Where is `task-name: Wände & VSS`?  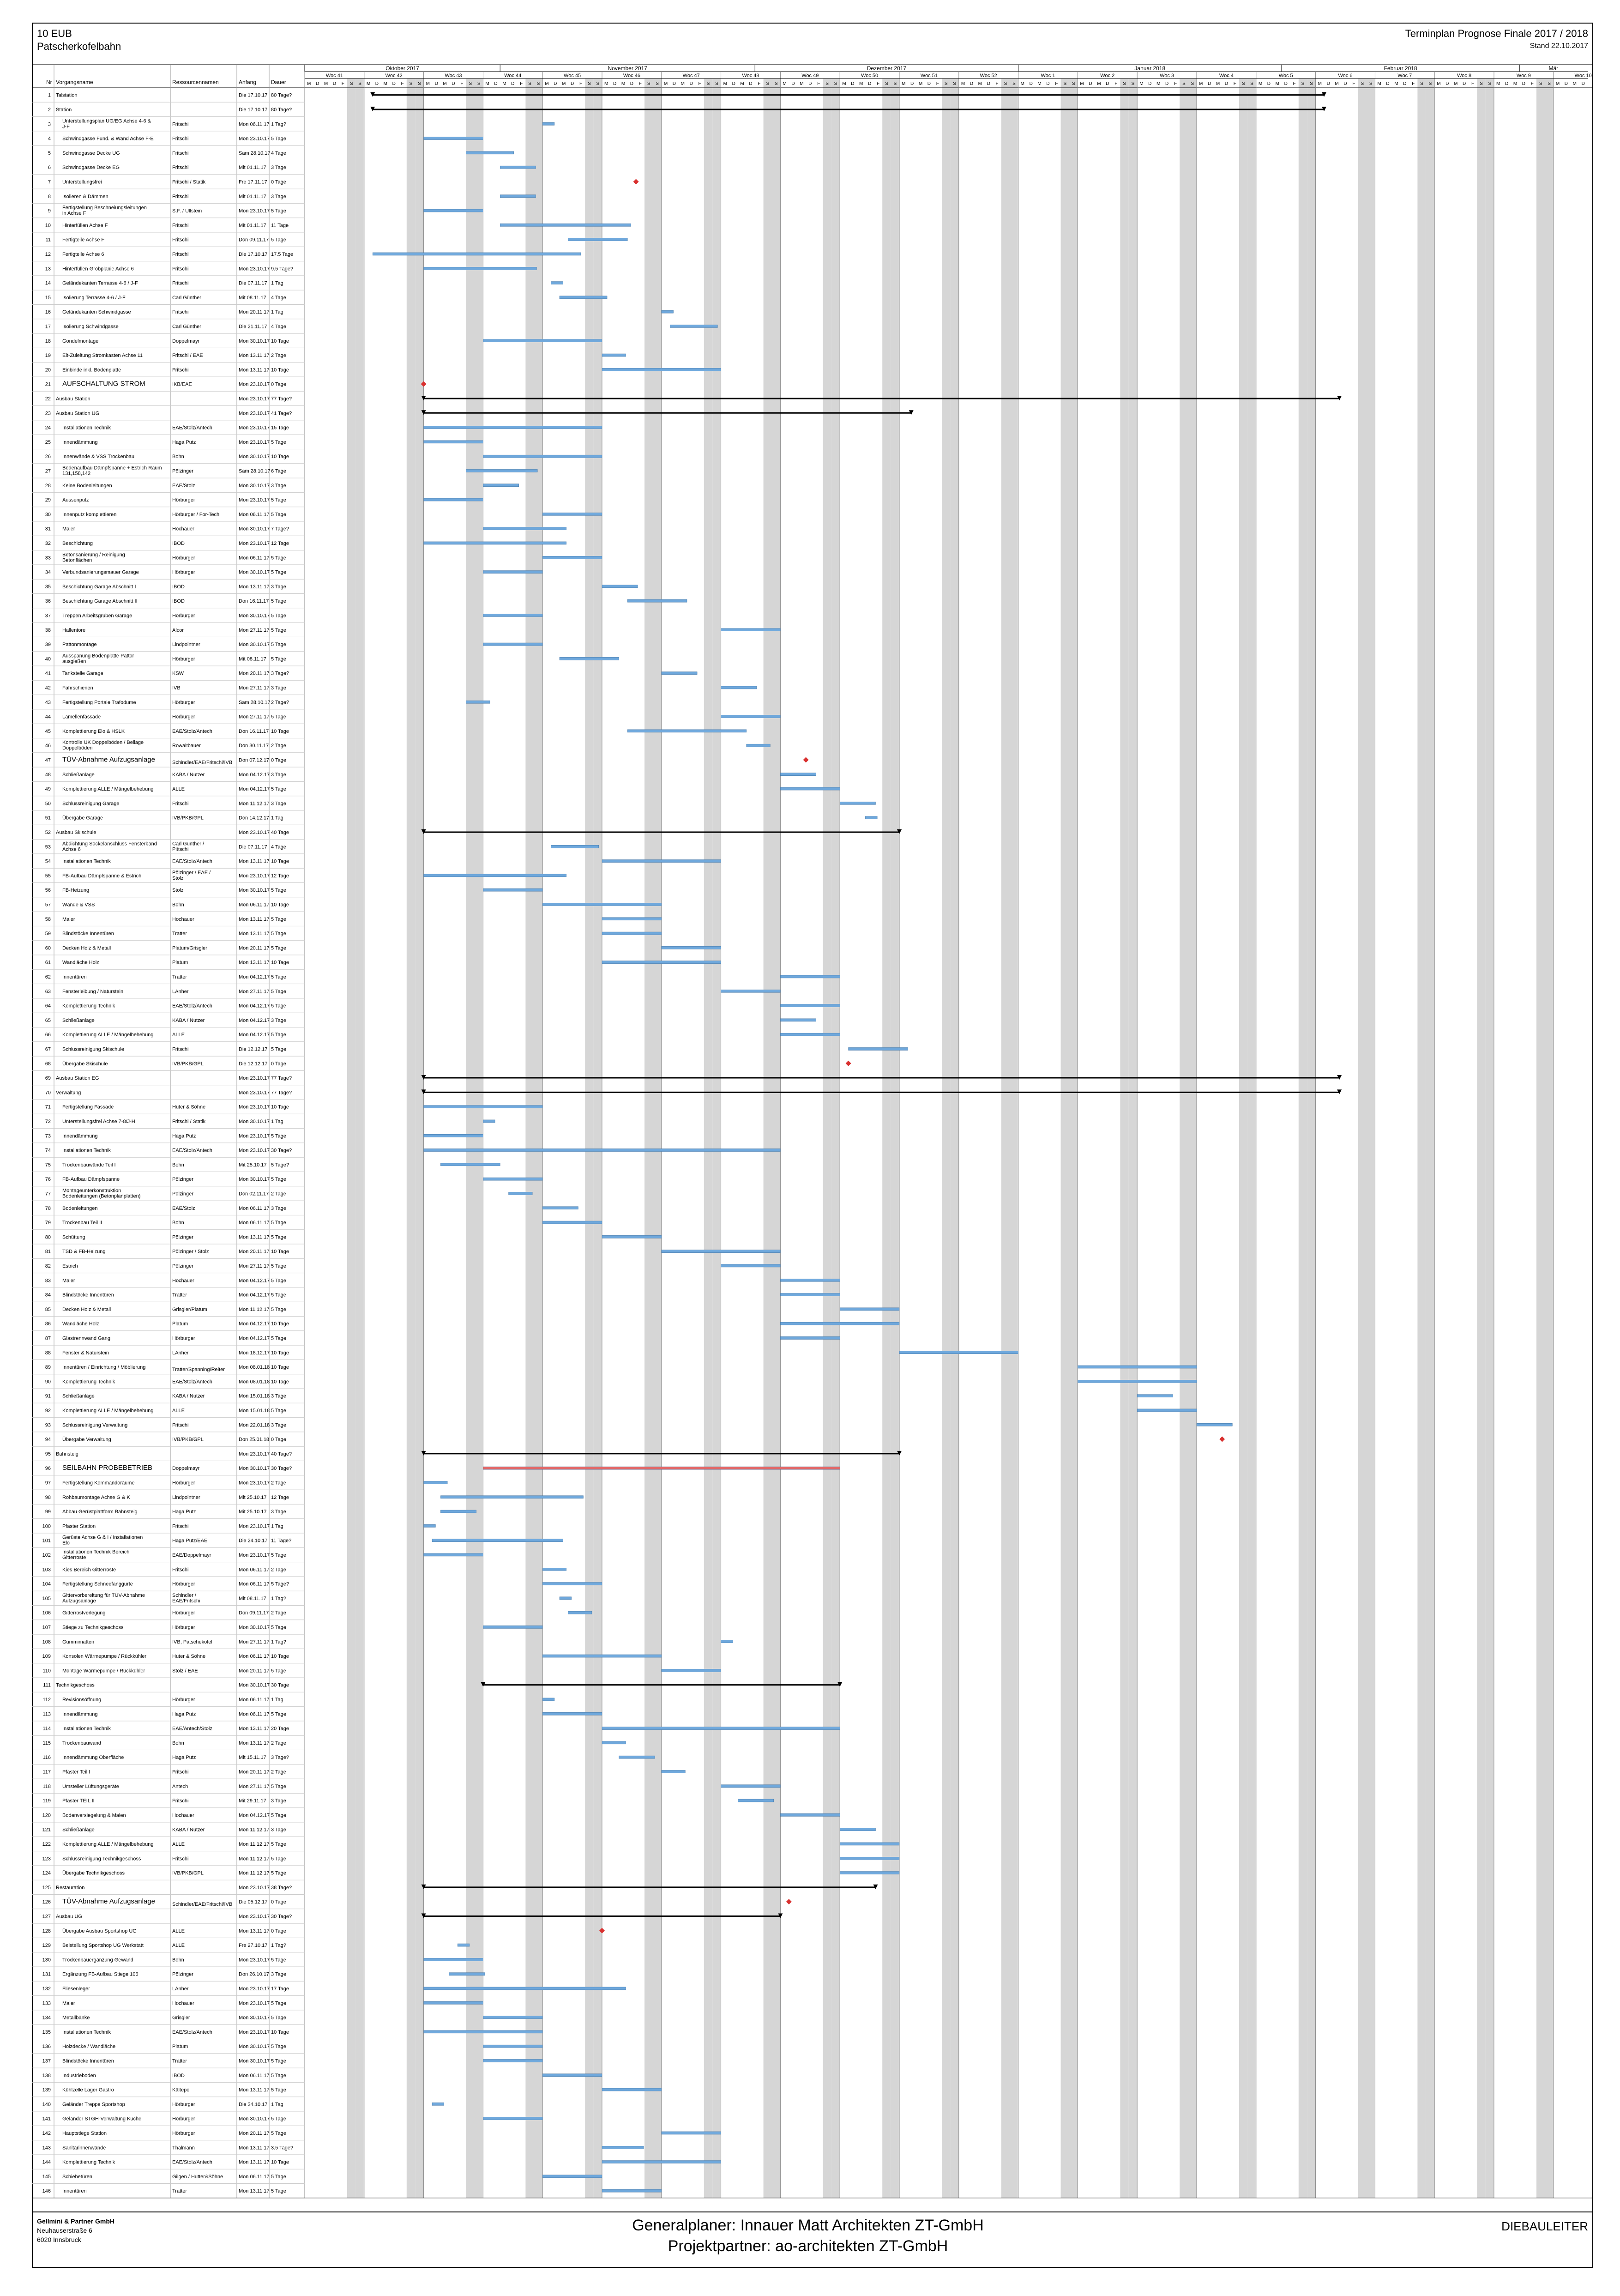 task-name: Wände & VSS is located at coordinates (78, 904).